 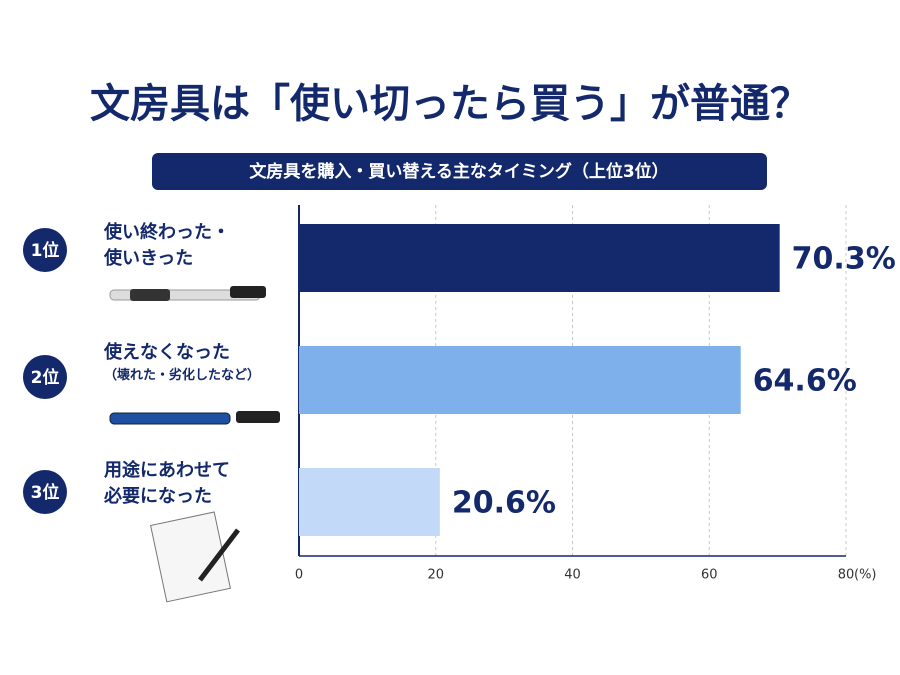 What do you see at coordinates (435, 575) in the screenshot?
I see `x-tick-label: 20` at bounding box center [435, 575].